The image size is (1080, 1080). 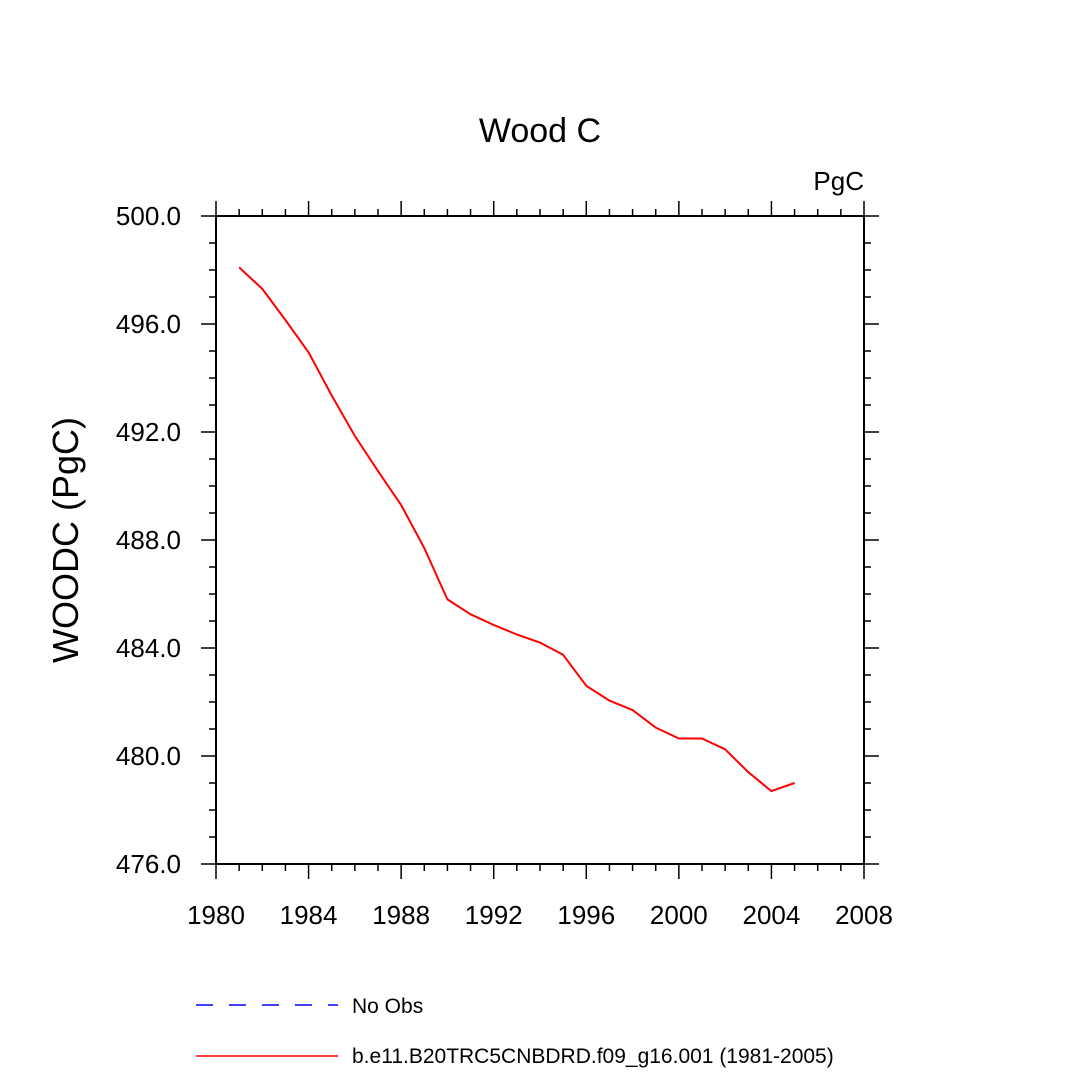 What do you see at coordinates (679, 915) in the screenshot?
I see `x-tick-label: 2000` at bounding box center [679, 915].